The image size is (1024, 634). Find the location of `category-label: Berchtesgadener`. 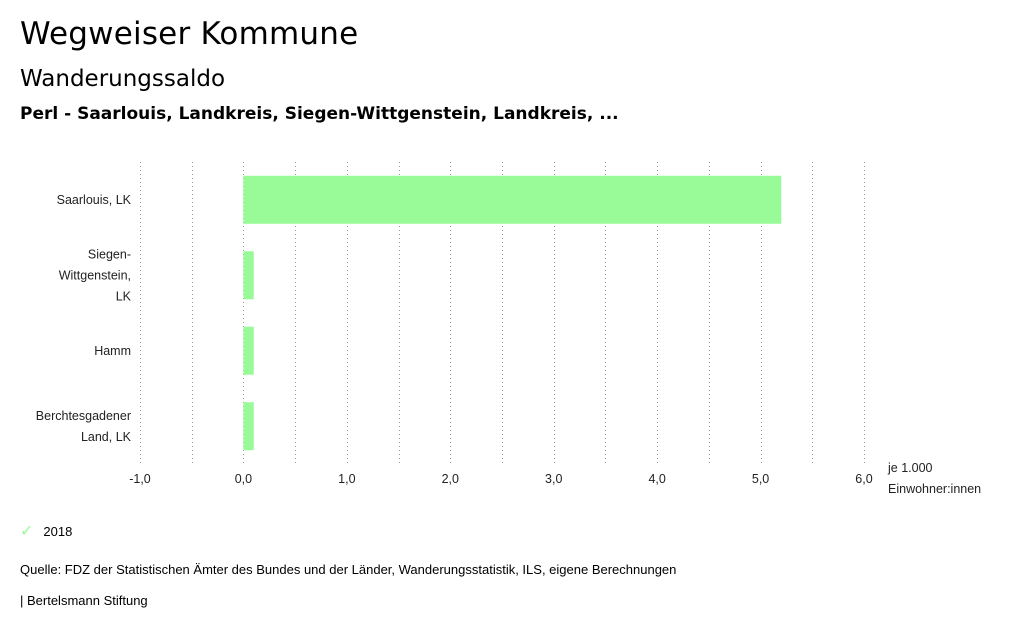

category-label: Berchtesgadener is located at coordinates (83, 416).